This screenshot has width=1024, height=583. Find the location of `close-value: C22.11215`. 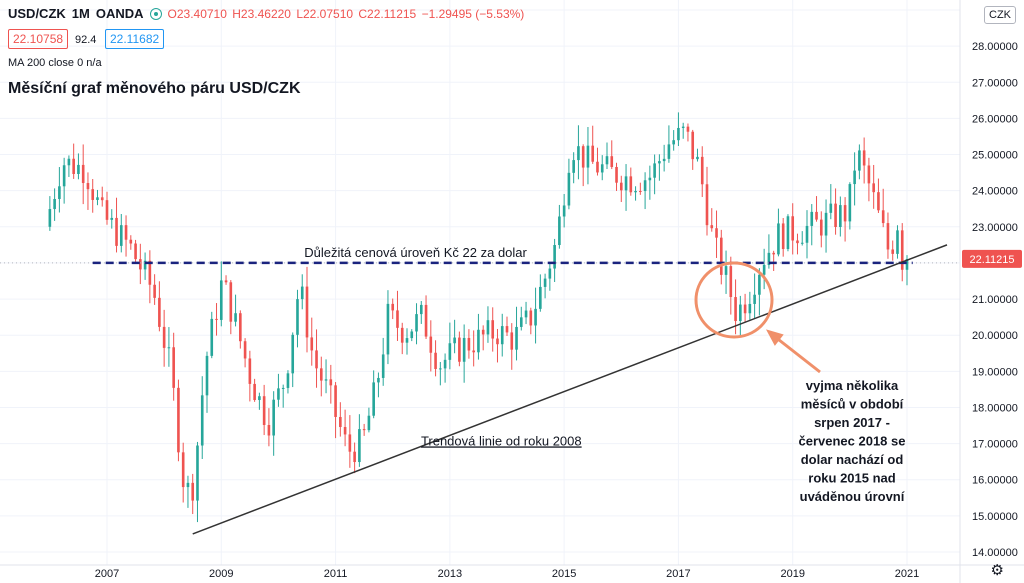

close-value: C22.11215 is located at coordinates (387, 13).